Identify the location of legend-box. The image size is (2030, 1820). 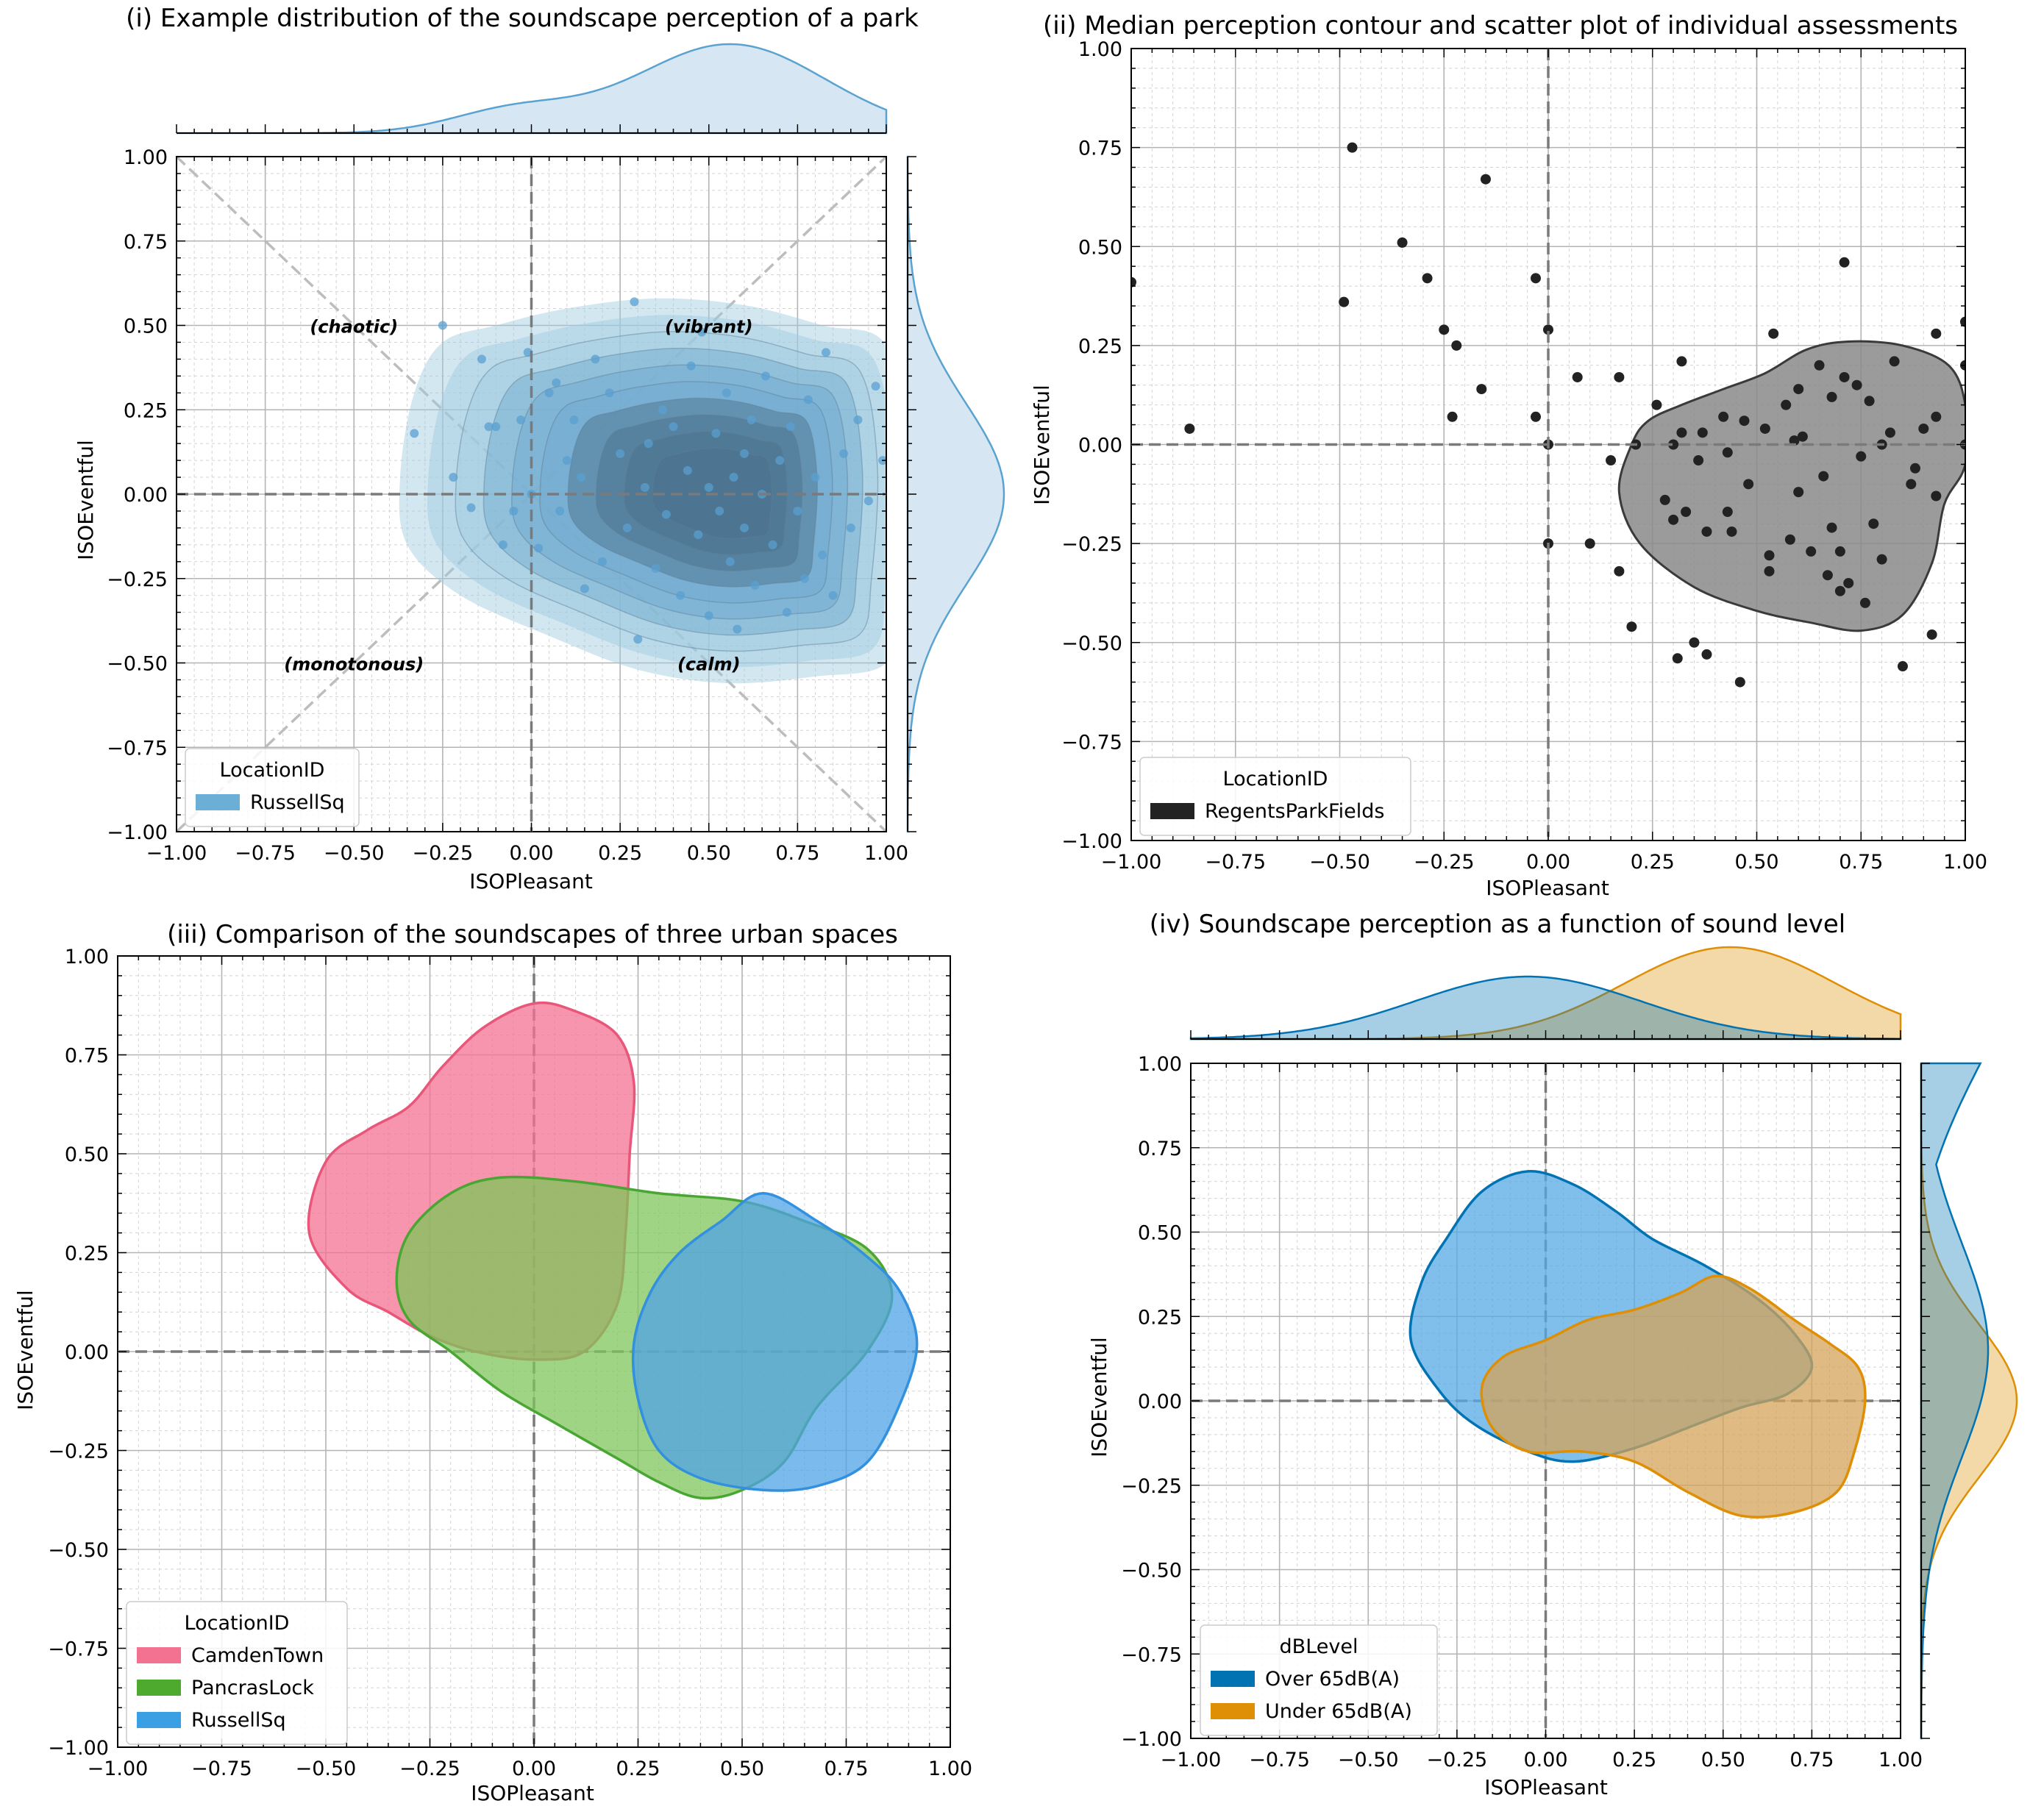
(237, 1673).